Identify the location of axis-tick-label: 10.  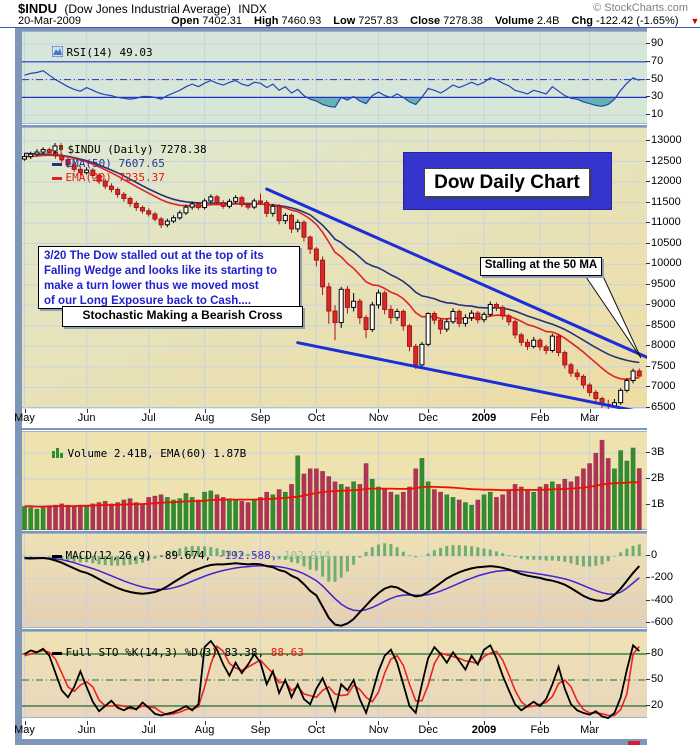
(657, 114).